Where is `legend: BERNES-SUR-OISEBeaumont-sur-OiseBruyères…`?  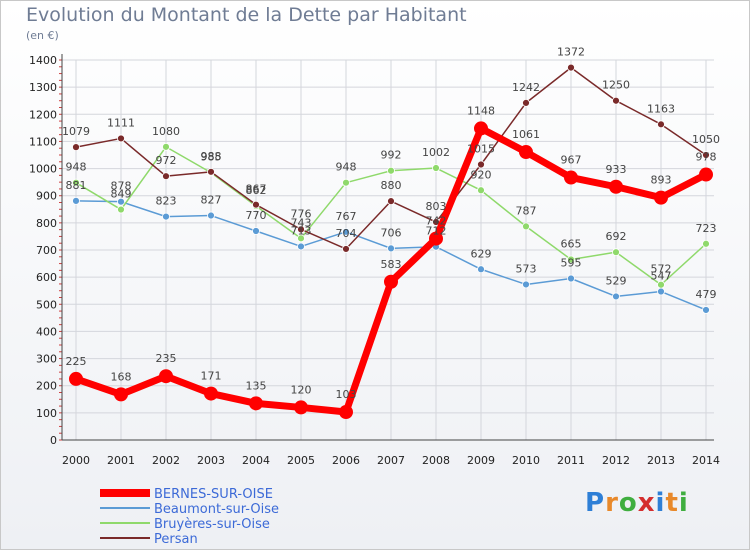 legend: BERNES-SUR-OISEBeaumont-sur-OiseBruyères… is located at coordinates (189, 517).